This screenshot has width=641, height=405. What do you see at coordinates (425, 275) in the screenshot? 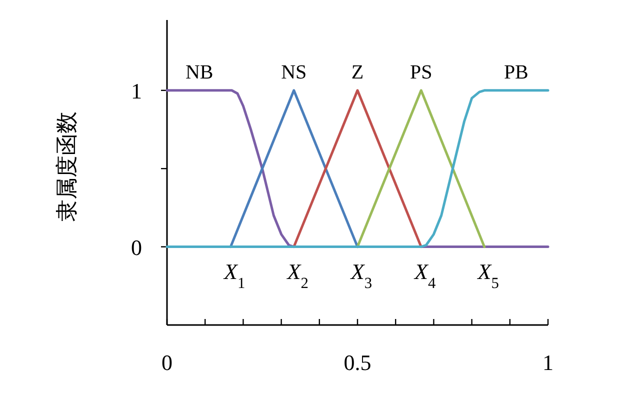
I see `annotation: X$_{4}$` at bounding box center [425, 275].